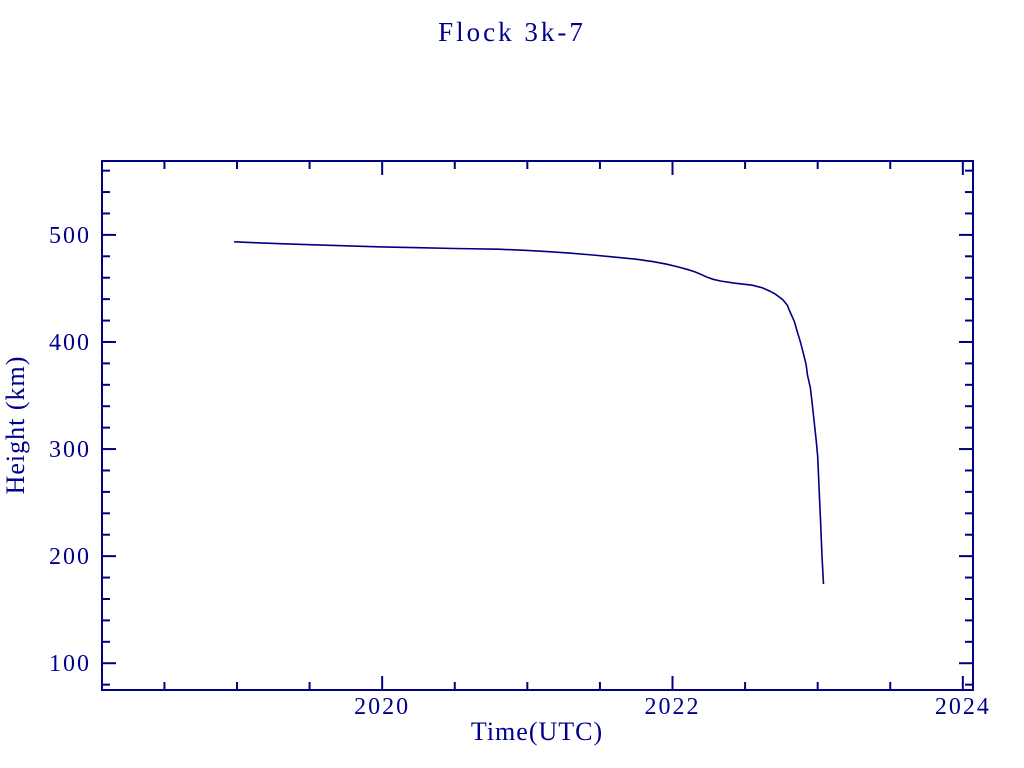 The width and height of the screenshot is (1024, 768). Describe the element at coordinates (537, 731) in the screenshot. I see `x-axis-label: Time(UTC)` at that location.